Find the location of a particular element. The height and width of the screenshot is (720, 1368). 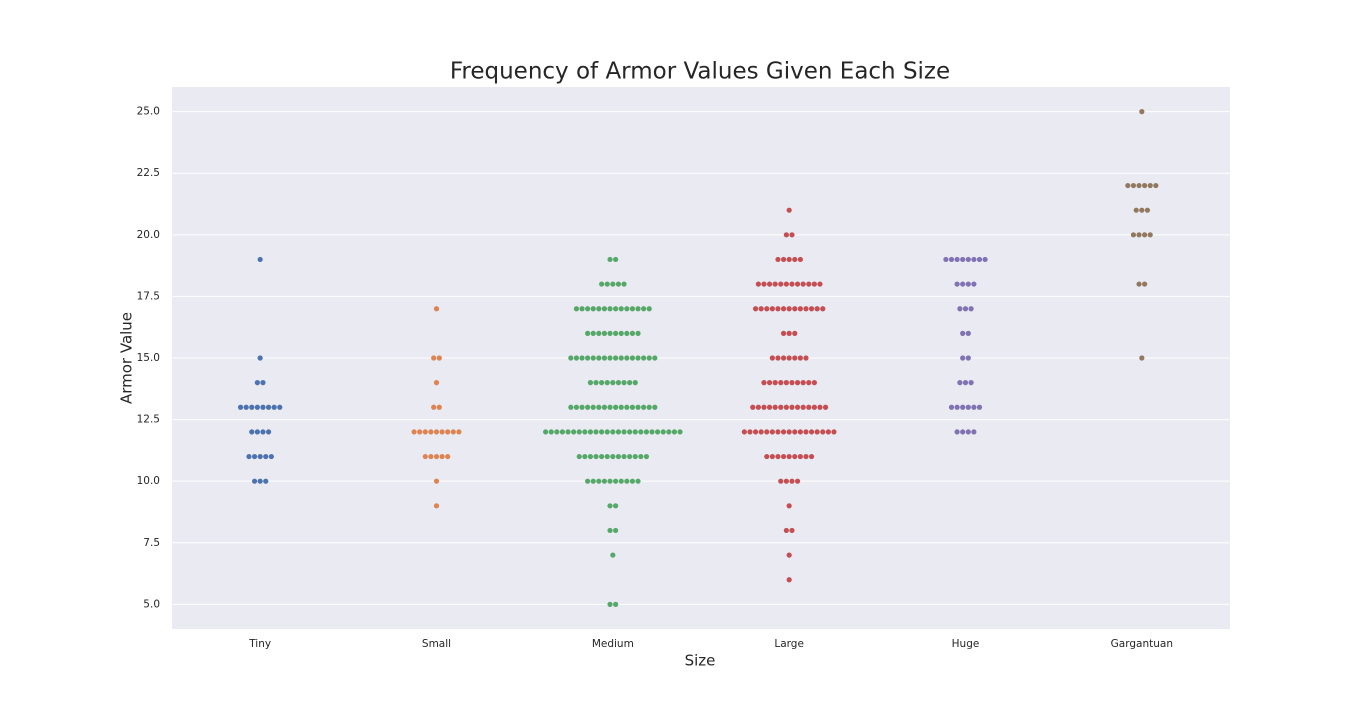

x-axis-label: Size is located at coordinates (700, 661).